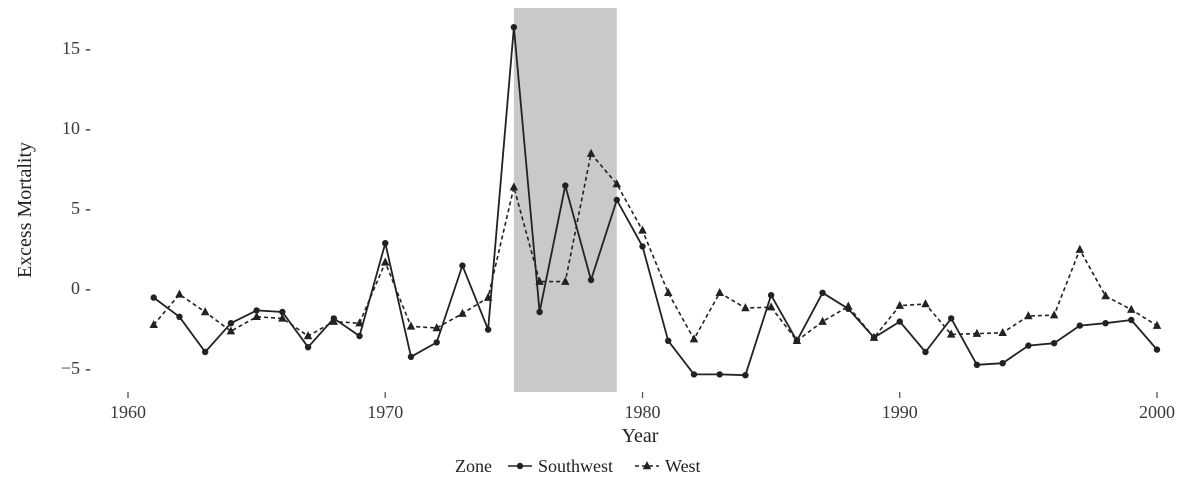 The height and width of the screenshot is (478, 1181). I want to click on x-tick-label: 2000, so click(1157, 412).